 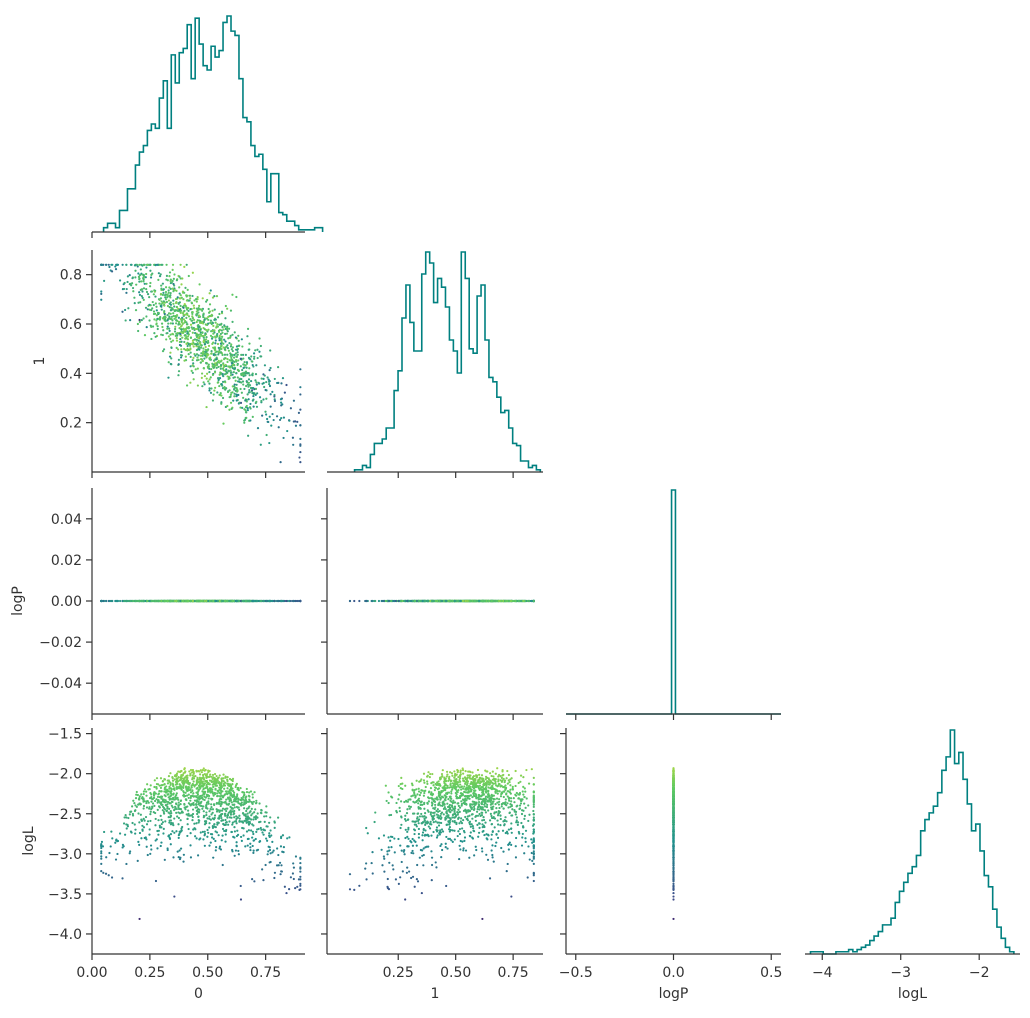 I want to click on scatter-0-vs-logL, so click(x=201, y=844).